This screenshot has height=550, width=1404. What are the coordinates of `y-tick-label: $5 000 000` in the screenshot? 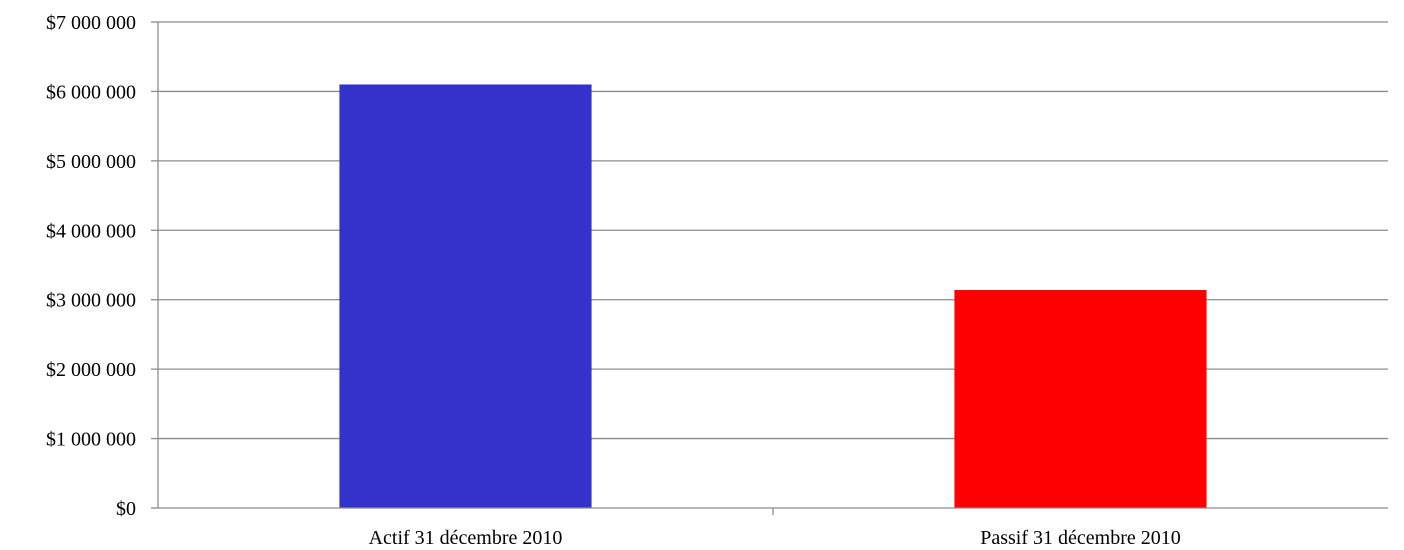 It's located at (91, 162).